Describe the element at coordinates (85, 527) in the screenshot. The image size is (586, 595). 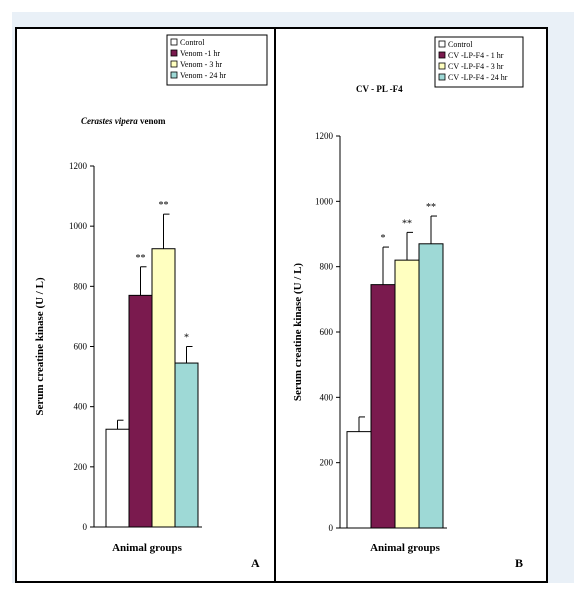
I see `panel-a-y-tick-label: 0` at that location.